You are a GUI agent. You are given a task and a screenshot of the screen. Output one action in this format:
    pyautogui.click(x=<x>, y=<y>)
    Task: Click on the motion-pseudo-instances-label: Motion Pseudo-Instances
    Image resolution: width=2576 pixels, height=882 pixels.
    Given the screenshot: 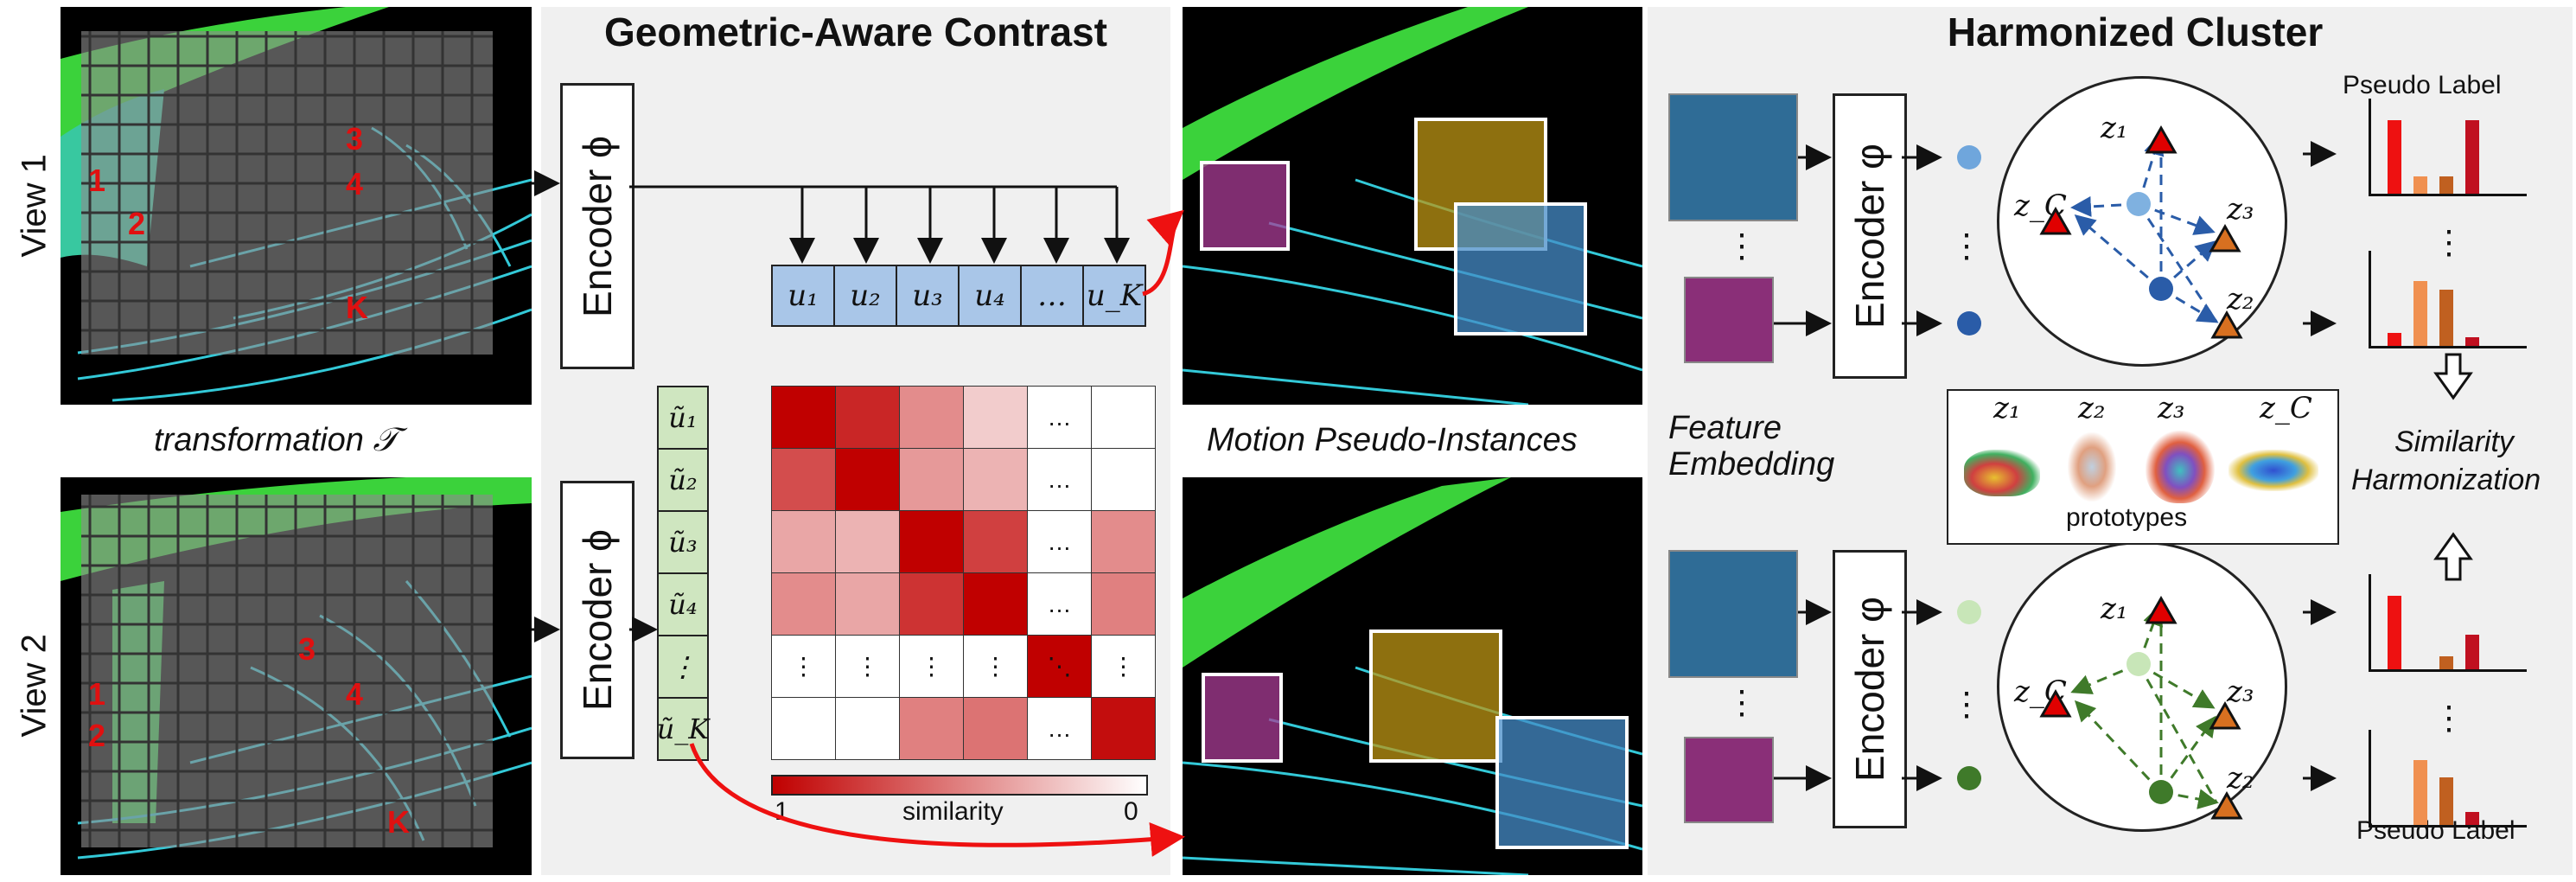 What is the action you would take?
    pyautogui.click(x=1392, y=440)
    